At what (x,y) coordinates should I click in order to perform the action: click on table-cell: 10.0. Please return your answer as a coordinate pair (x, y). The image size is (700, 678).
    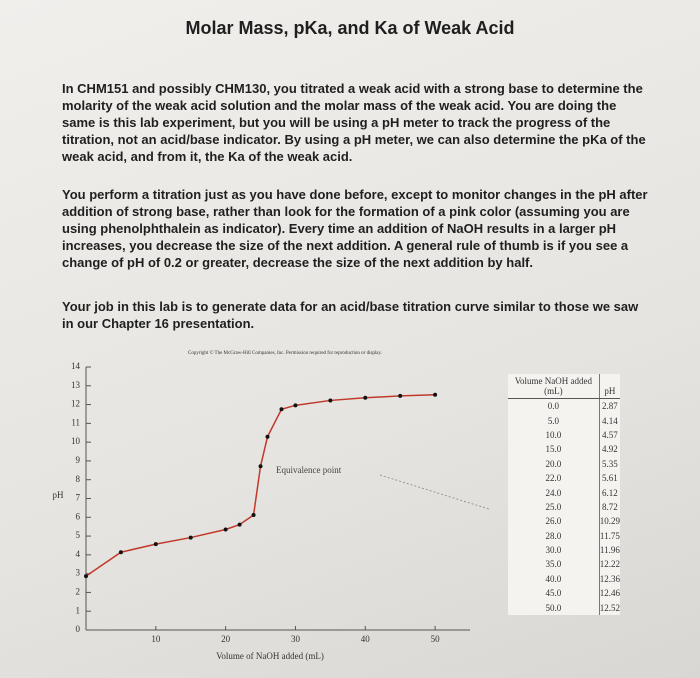
    Looking at the image, I should click on (554, 435).